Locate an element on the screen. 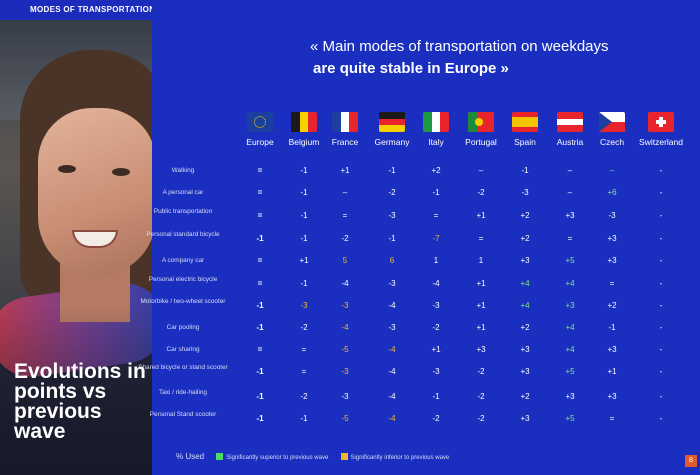 This screenshot has height=475, width=700. row-label: Walking is located at coordinates (183, 170).